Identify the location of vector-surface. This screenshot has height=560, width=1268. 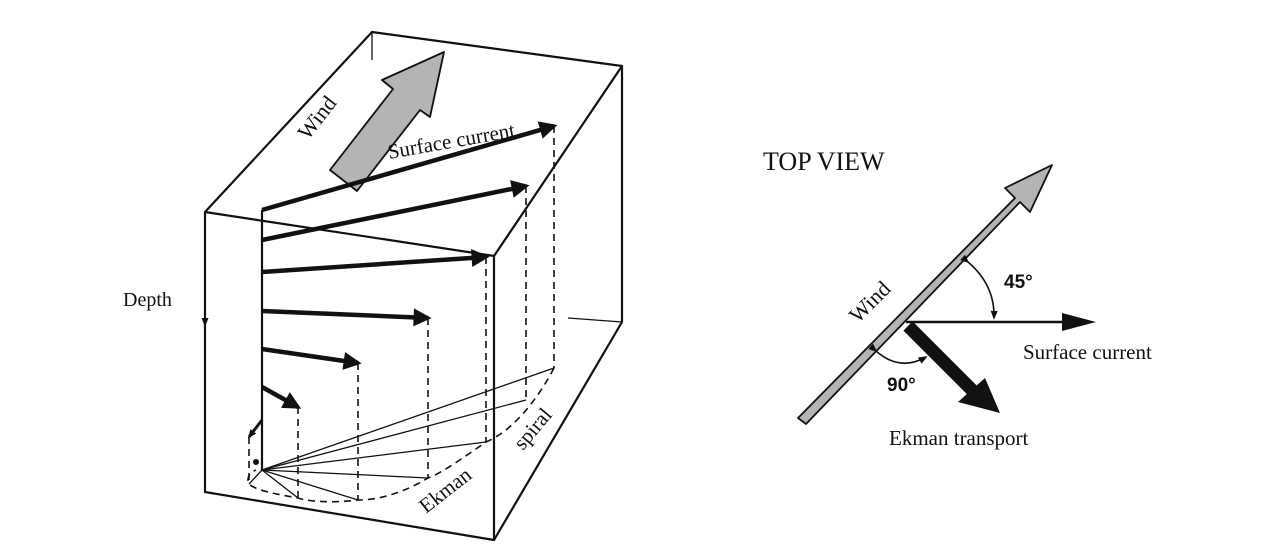
(409, 167).